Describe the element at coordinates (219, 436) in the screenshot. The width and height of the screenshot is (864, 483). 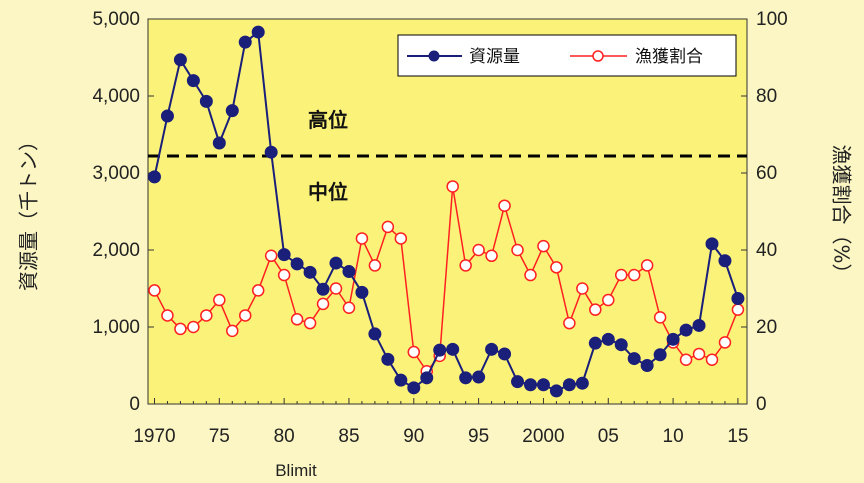
I see `x-tick-label: 75` at that location.